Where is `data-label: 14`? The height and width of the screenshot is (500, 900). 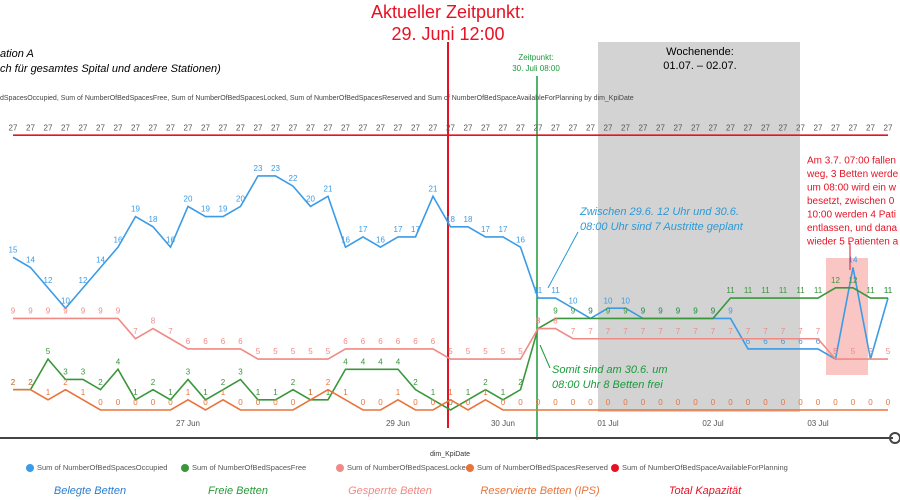 data-label: 14 is located at coordinates (30, 260).